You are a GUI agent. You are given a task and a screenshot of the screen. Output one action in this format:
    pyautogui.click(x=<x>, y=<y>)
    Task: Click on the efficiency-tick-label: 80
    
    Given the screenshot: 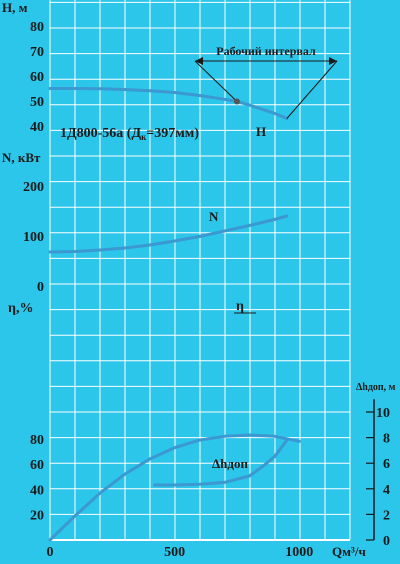 What is the action you would take?
    pyautogui.click(x=37, y=440)
    